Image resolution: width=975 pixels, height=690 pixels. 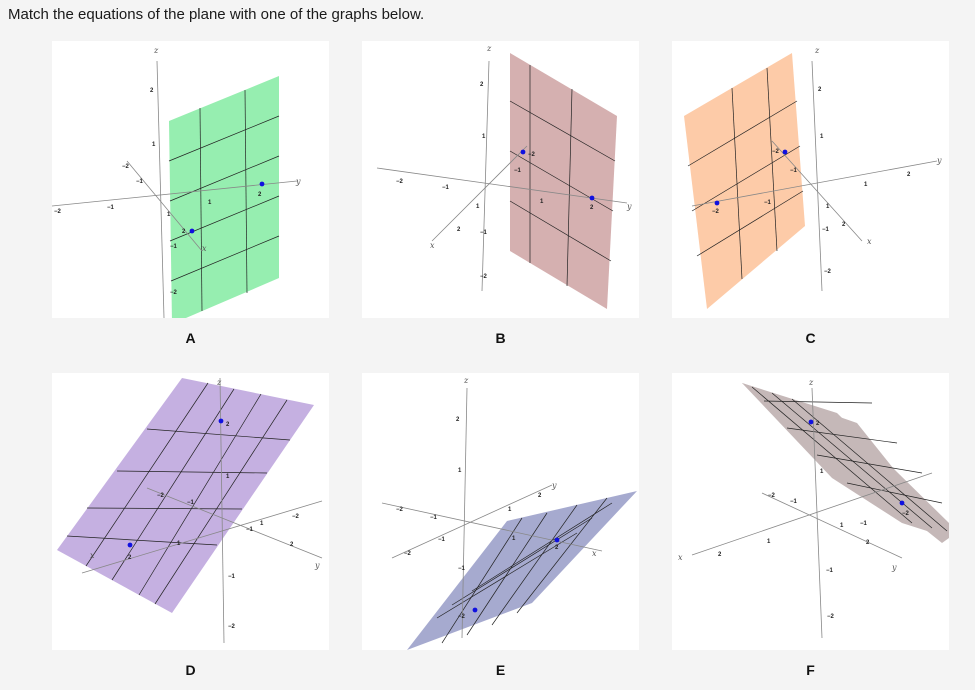 I want to click on z-axis-label-a: z, so click(x=156, y=50).